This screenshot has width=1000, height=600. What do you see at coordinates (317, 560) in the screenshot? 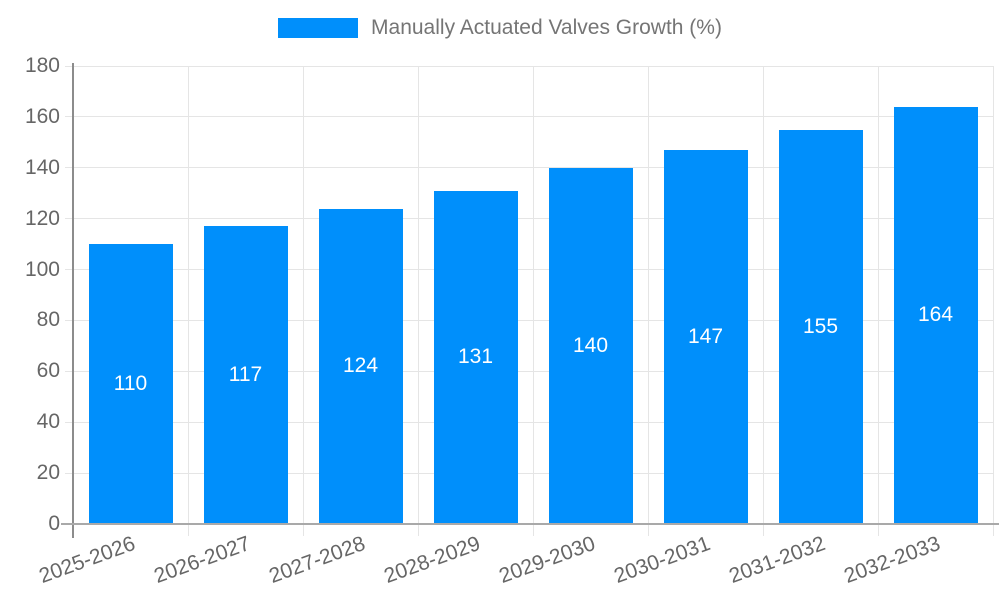
I see `x-tick-label: 2027-2028` at bounding box center [317, 560].